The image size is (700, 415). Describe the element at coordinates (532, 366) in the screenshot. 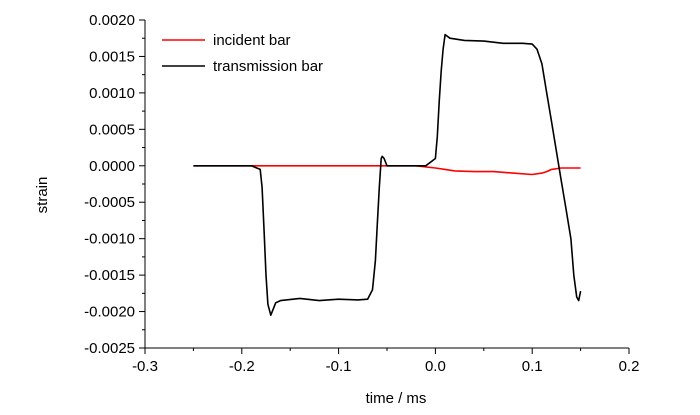

I see `x-tick-label: 0.1` at that location.